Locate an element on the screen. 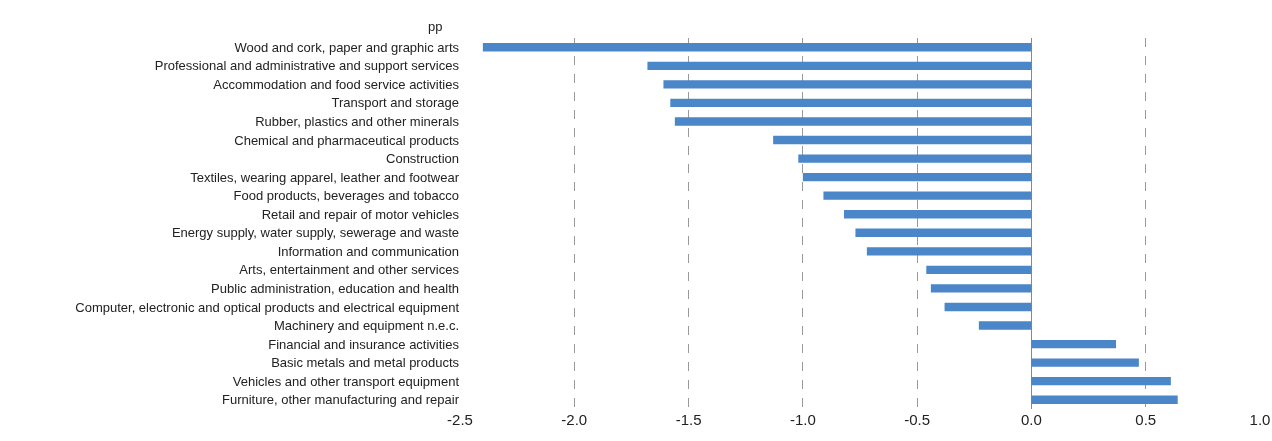 The width and height of the screenshot is (1272, 441). x-tick-label: 0.5 is located at coordinates (1146, 419).